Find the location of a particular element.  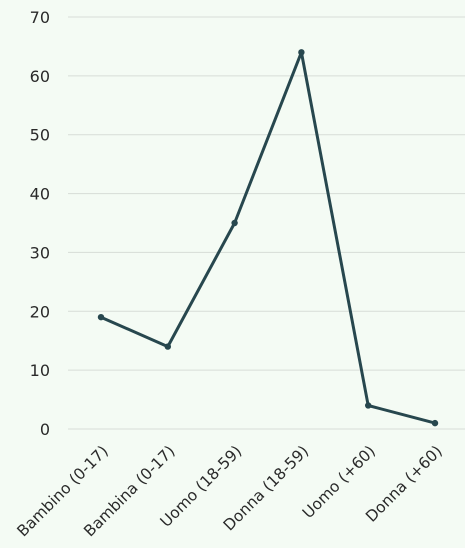

y-tick-label: 10 is located at coordinates (40, 370).